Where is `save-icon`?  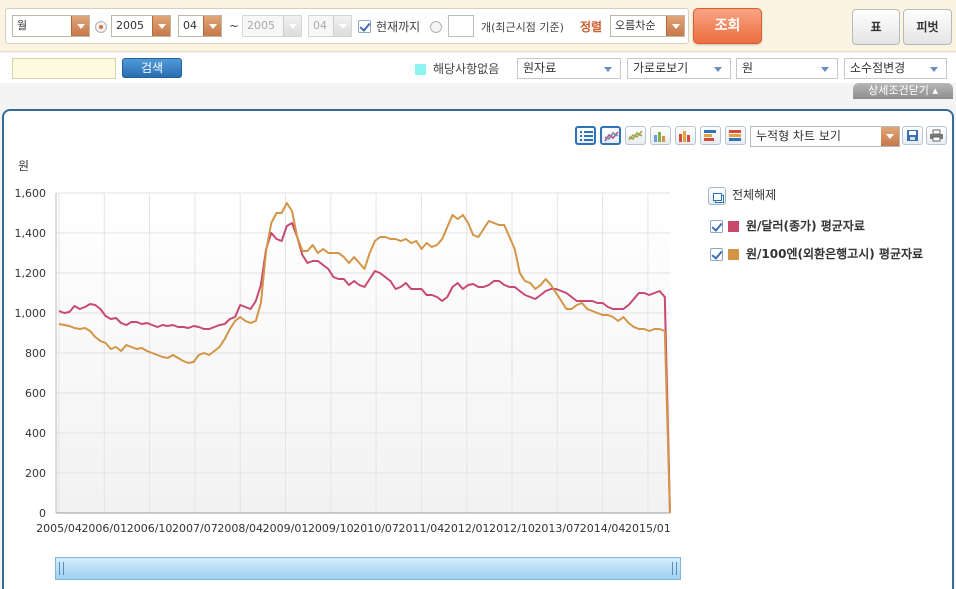 save-icon is located at coordinates (912, 135).